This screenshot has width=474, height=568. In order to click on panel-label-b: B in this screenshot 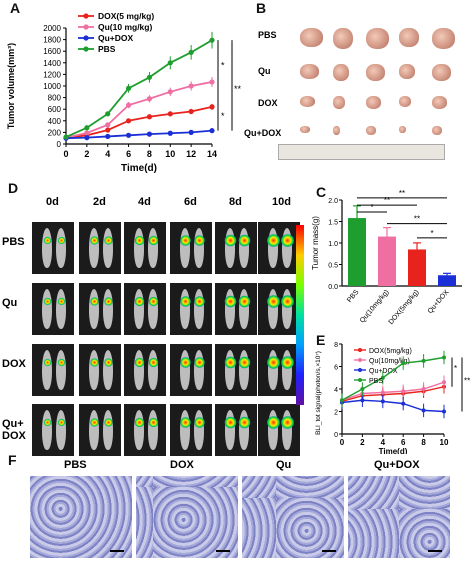, I will do `click(261, 8)`.